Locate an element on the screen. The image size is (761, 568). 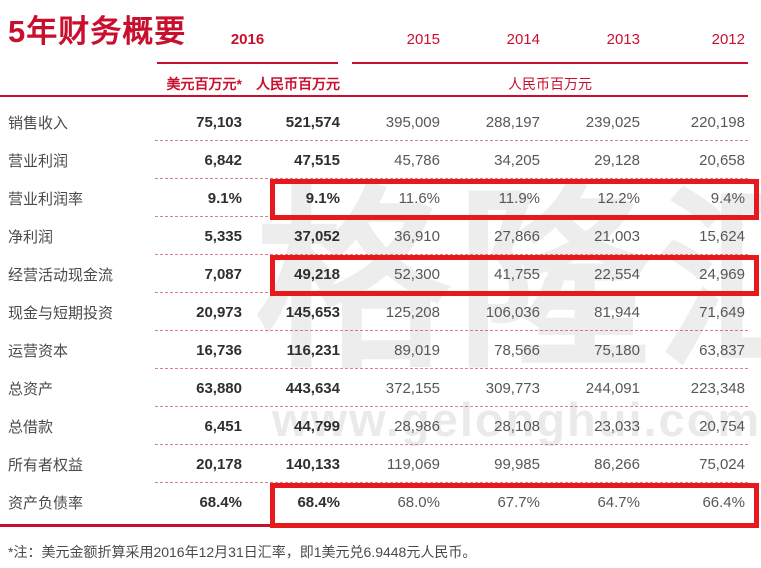
cell-2013: 12.2% is located at coordinates (618, 198).